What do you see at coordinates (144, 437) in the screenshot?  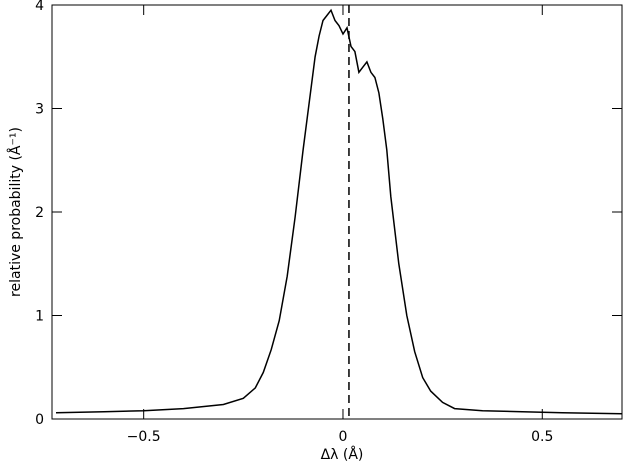 I see `x-tick-label: −0.5` at bounding box center [144, 437].